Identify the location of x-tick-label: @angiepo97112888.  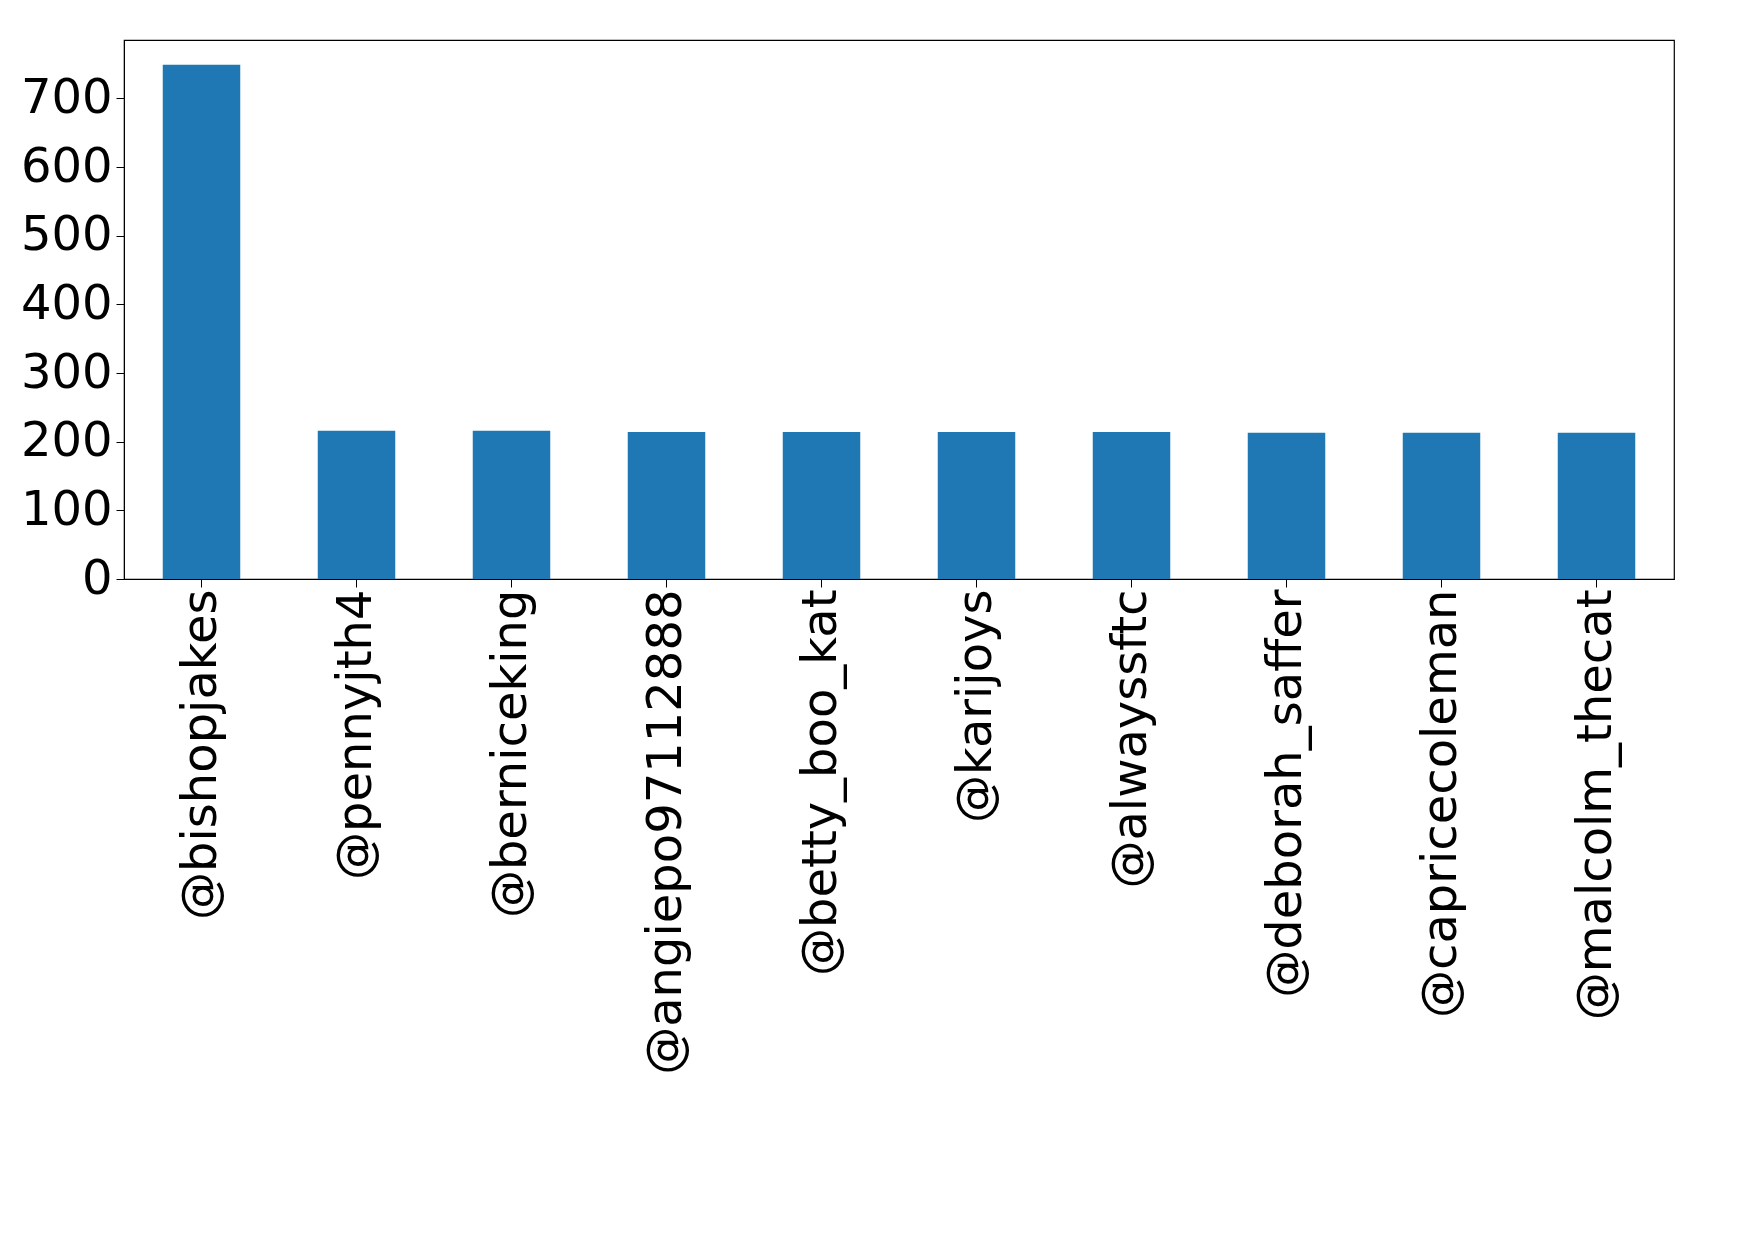
(663, 832).